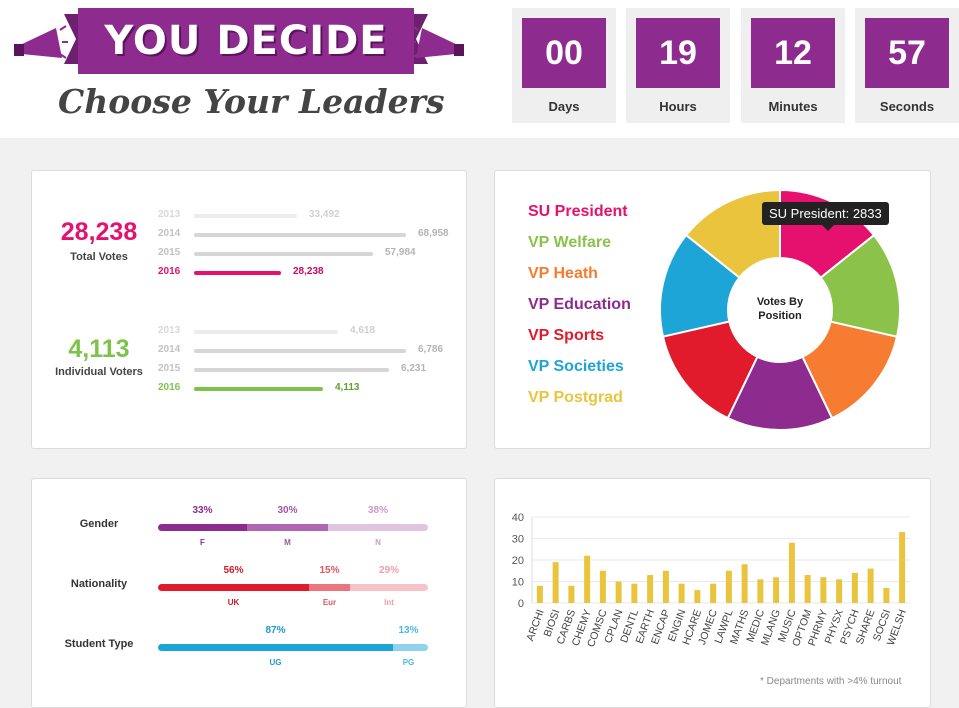 The height and width of the screenshot is (708, 959). Describe the element at coordinates (408, 662) in the screenshot. I see `demographic-category: PG` at that location.